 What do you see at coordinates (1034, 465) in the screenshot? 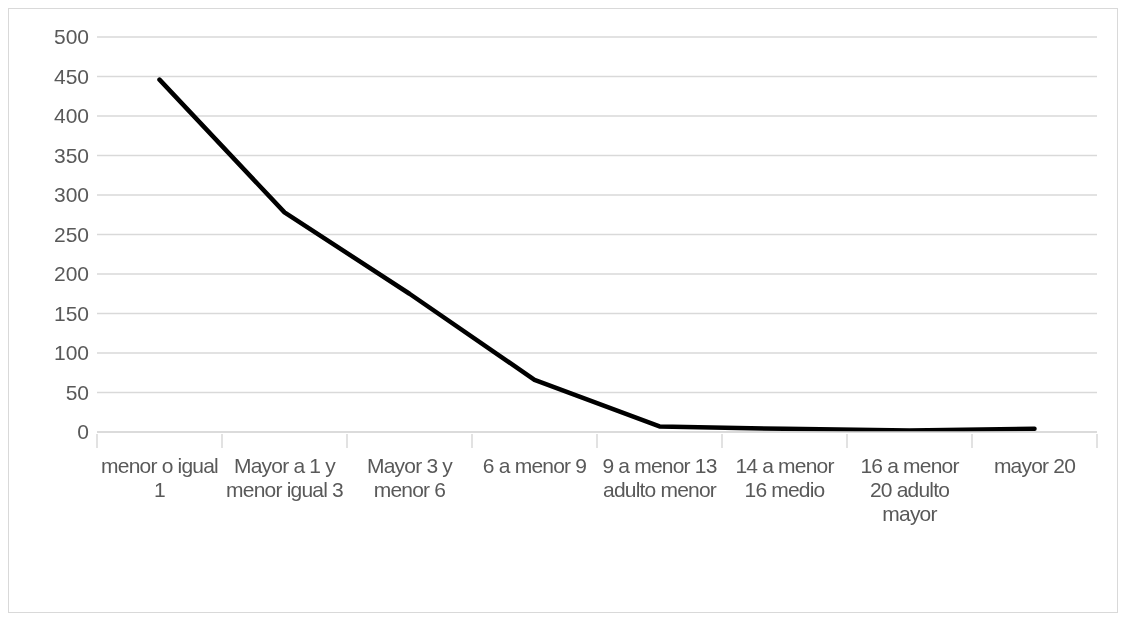
I see `x-tick-label: mayor 20` at bounding box center [1034, 465].